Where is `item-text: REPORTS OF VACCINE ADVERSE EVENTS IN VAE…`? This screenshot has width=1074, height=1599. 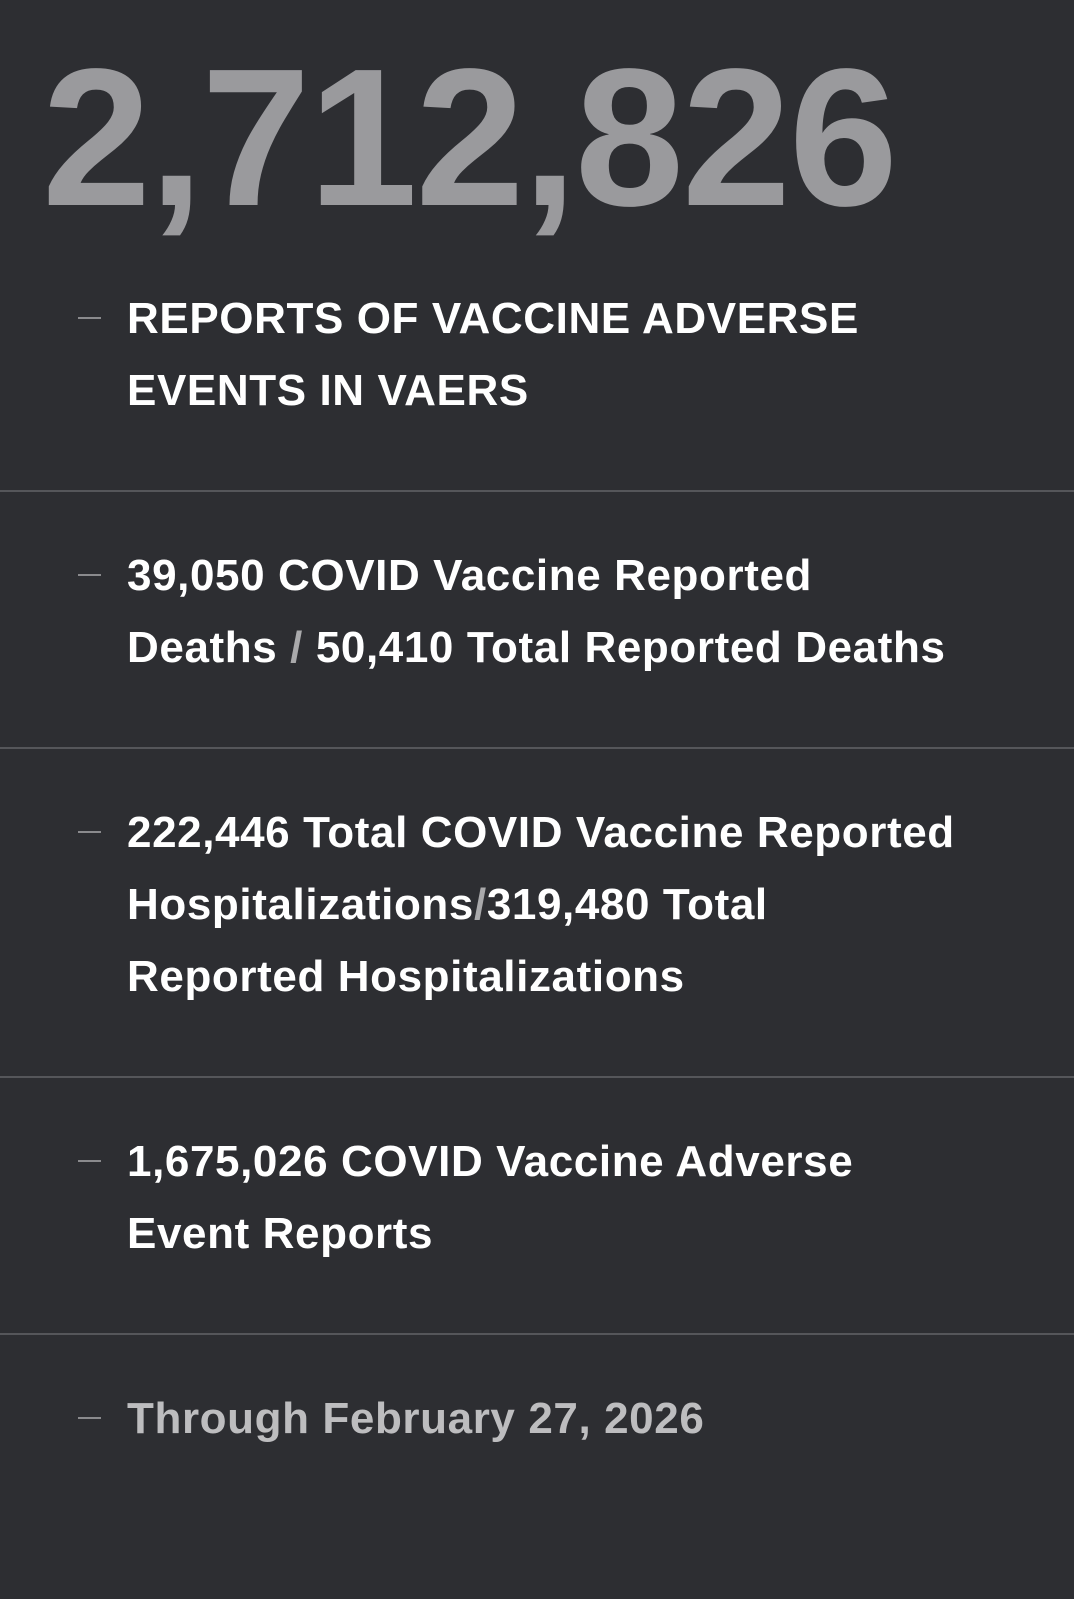 item-text: REPORTS OF VACCINE ADVERSE EVENTS IN VAE… is located at coordinates (493, 354).